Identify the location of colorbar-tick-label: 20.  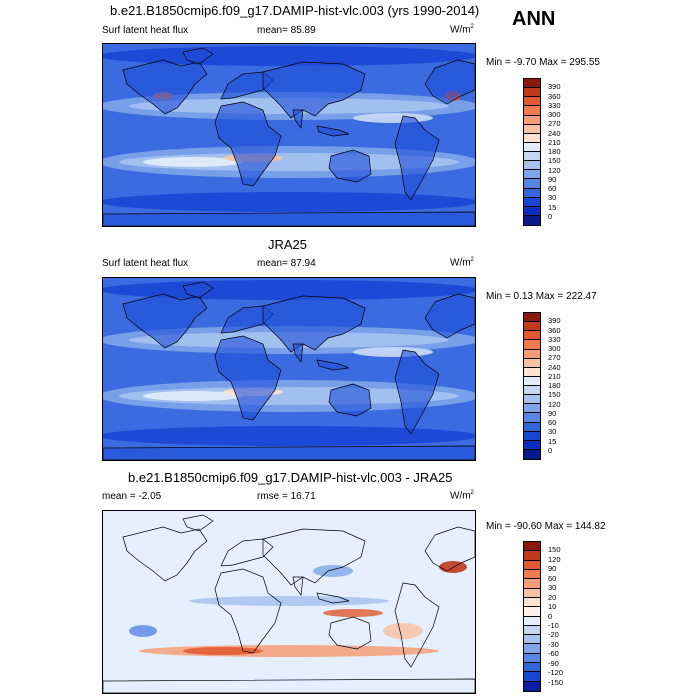
(552, 597).